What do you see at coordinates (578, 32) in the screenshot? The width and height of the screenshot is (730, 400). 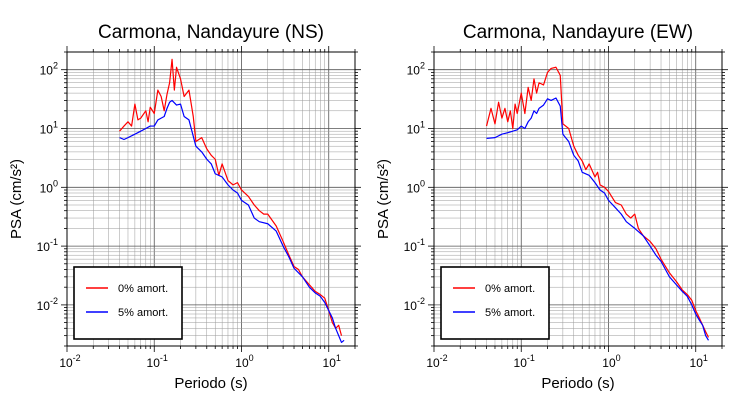 I see `chart-title: Carmona, Nandayure (EW)` at bounding box center [578, 32].